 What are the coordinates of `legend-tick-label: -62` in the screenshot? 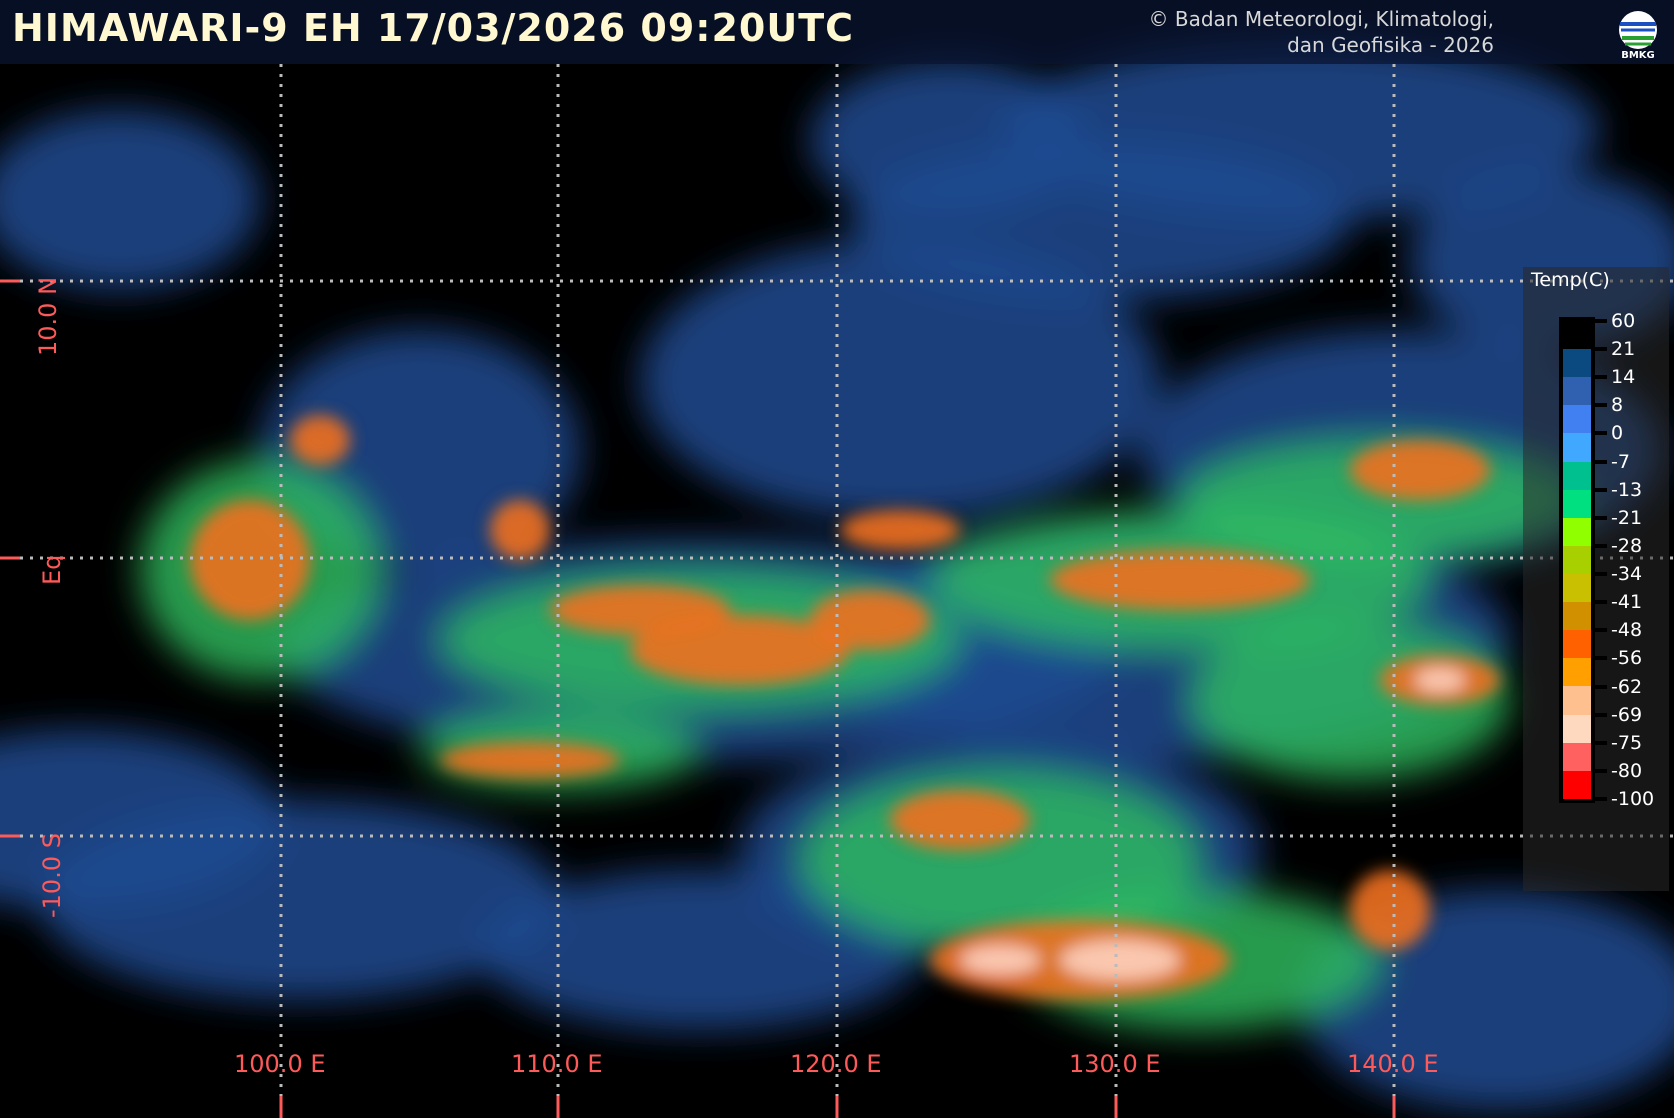 It's located at (1627, 686).